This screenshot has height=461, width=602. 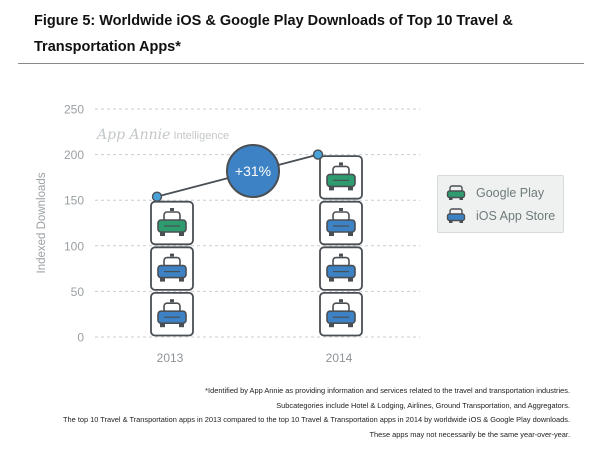 I want to click on title-divider, so click(x=301, y=63).